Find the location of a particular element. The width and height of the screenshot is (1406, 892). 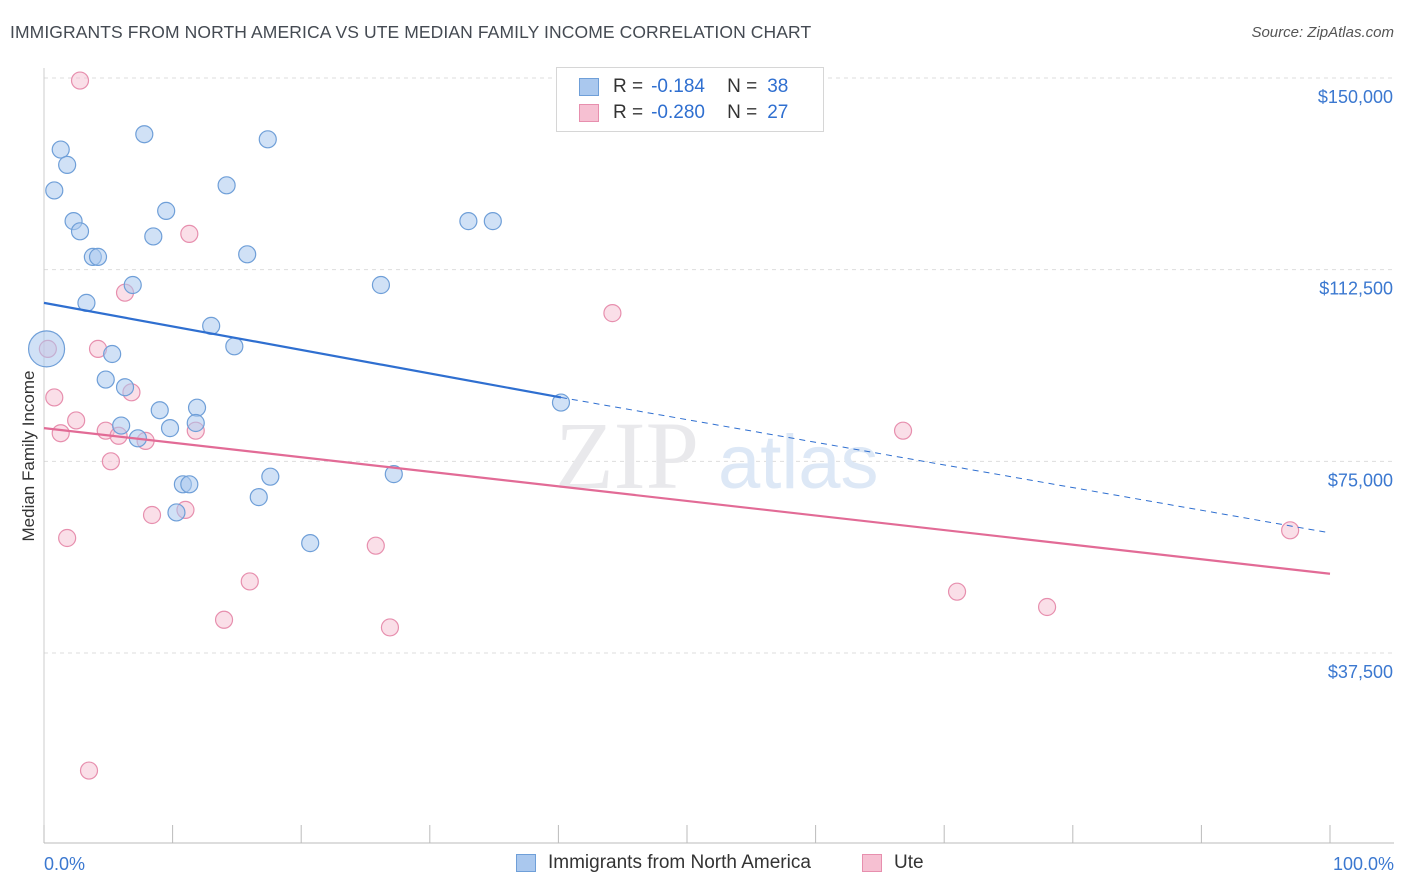

legend-n-value: 38 is located at coordinates (778, 86).